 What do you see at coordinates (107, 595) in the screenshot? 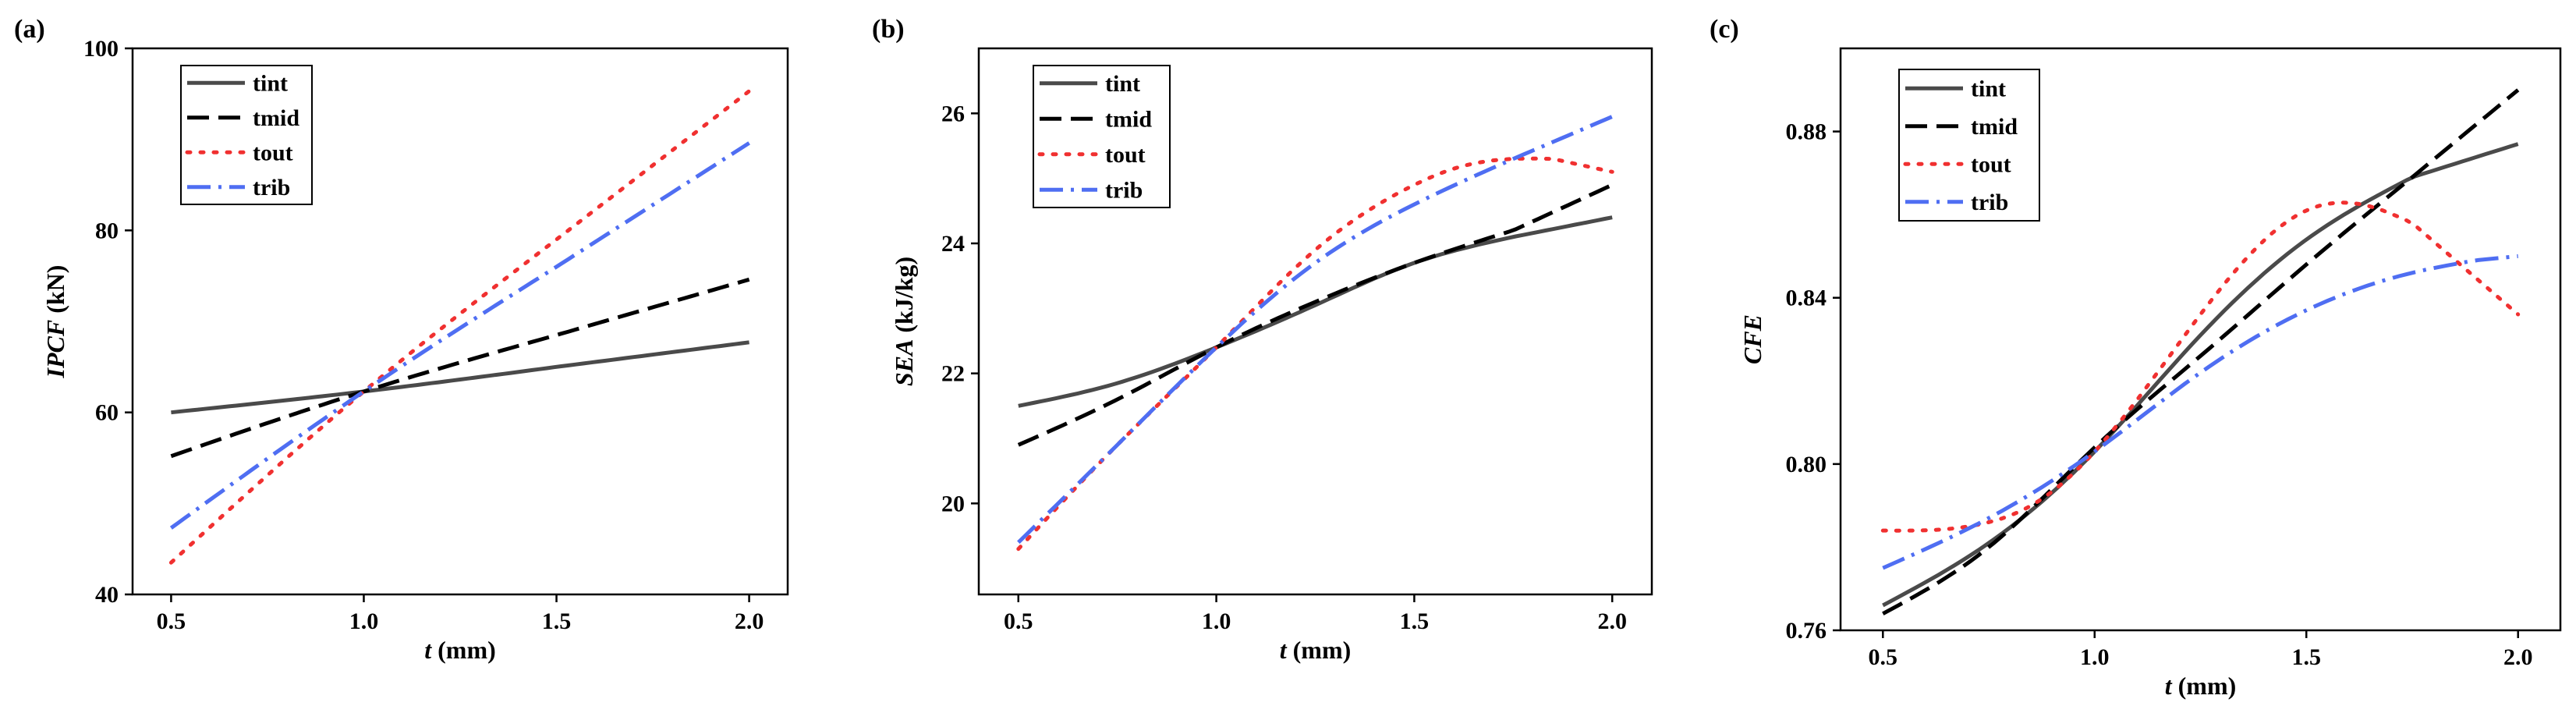
I see `y-tick-label: 40` at bounding box center [107, 595].